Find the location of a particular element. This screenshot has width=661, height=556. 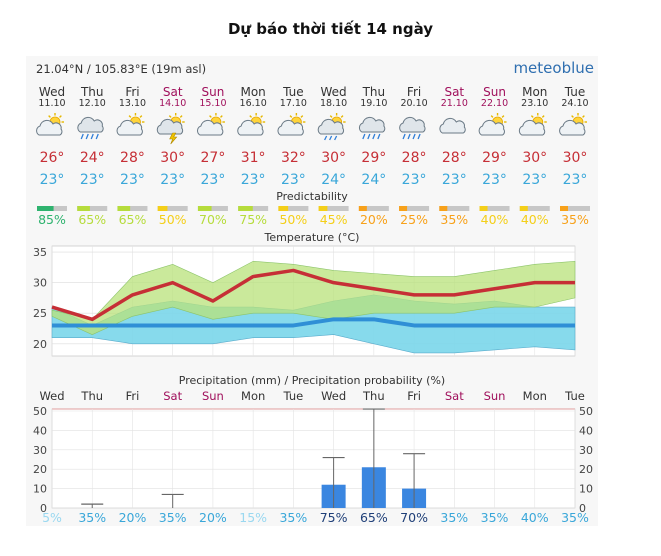

precipitation-probability: 40% is located at coordinates (535, 517).